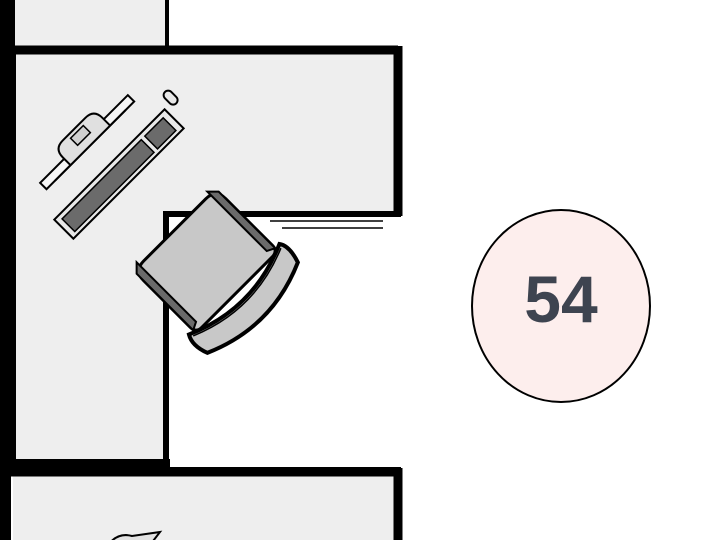 The width and height of the screenshot is (705, 545). Describe the element at coordinates (87, 142) in the screenshot. I see `monitor-icon` at that location.